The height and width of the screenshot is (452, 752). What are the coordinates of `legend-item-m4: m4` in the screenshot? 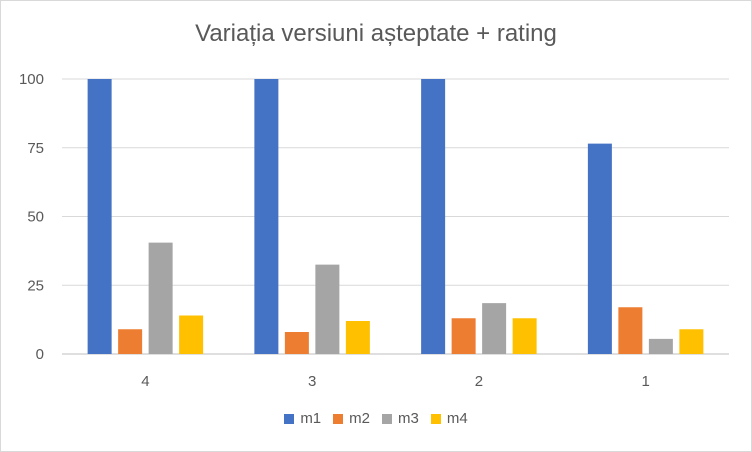 It's located at (449, 418).